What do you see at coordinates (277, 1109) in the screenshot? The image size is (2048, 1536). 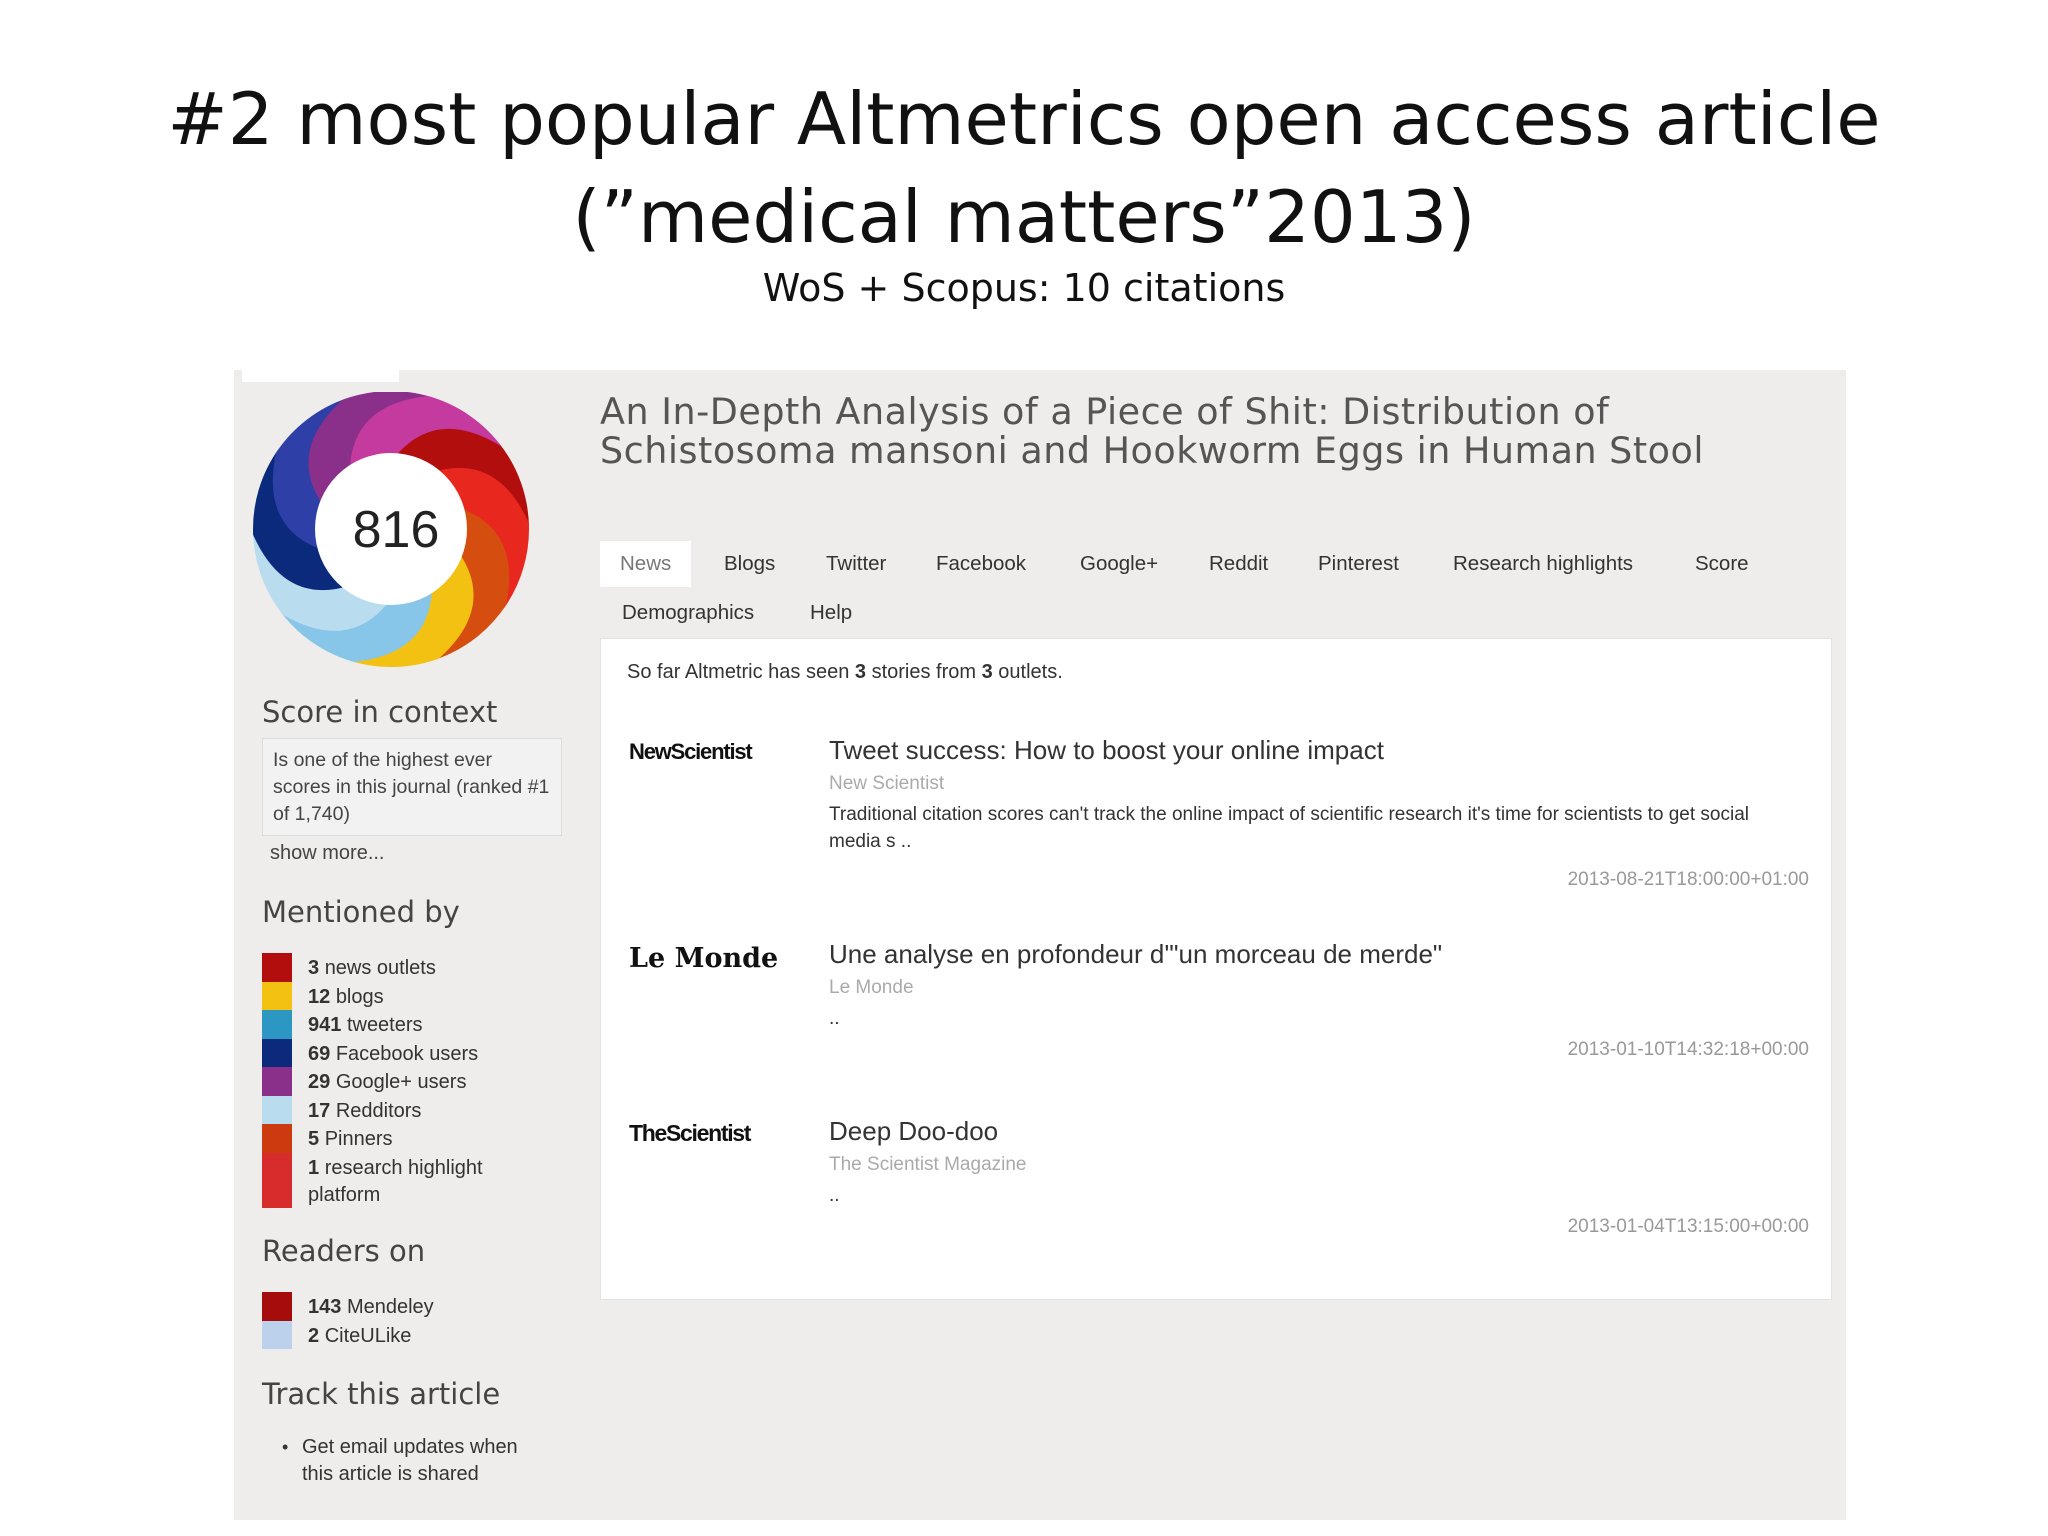 I see `redditors-swatch` at bounding box center [277, 1109].